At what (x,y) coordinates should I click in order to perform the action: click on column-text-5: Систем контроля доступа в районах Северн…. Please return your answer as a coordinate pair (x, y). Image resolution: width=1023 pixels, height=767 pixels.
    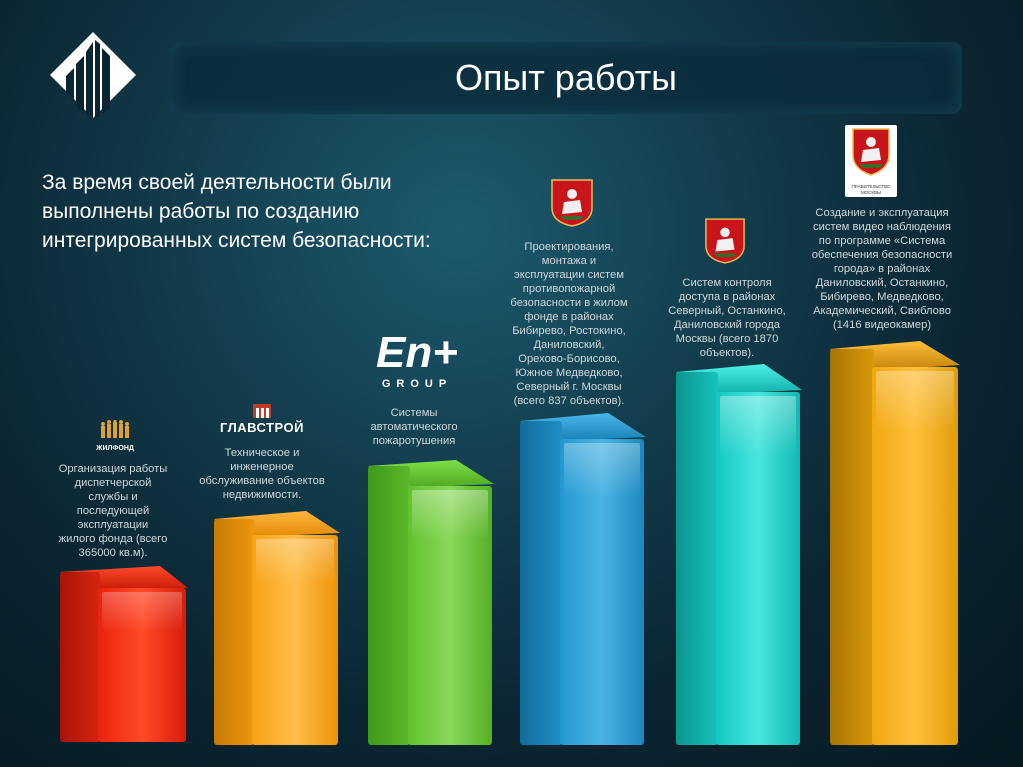
    Looking at the image, I should click on (727, 318).